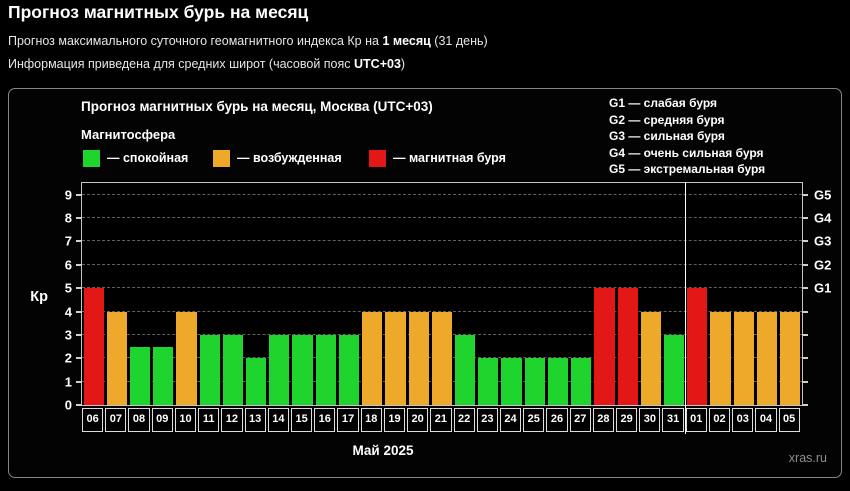 The height and width of the screenshot is (491, 850). What do you see at coordinates (557, 420) in the screenshot?
I see `date-label-26: 26` at bounding box center [557, 420].